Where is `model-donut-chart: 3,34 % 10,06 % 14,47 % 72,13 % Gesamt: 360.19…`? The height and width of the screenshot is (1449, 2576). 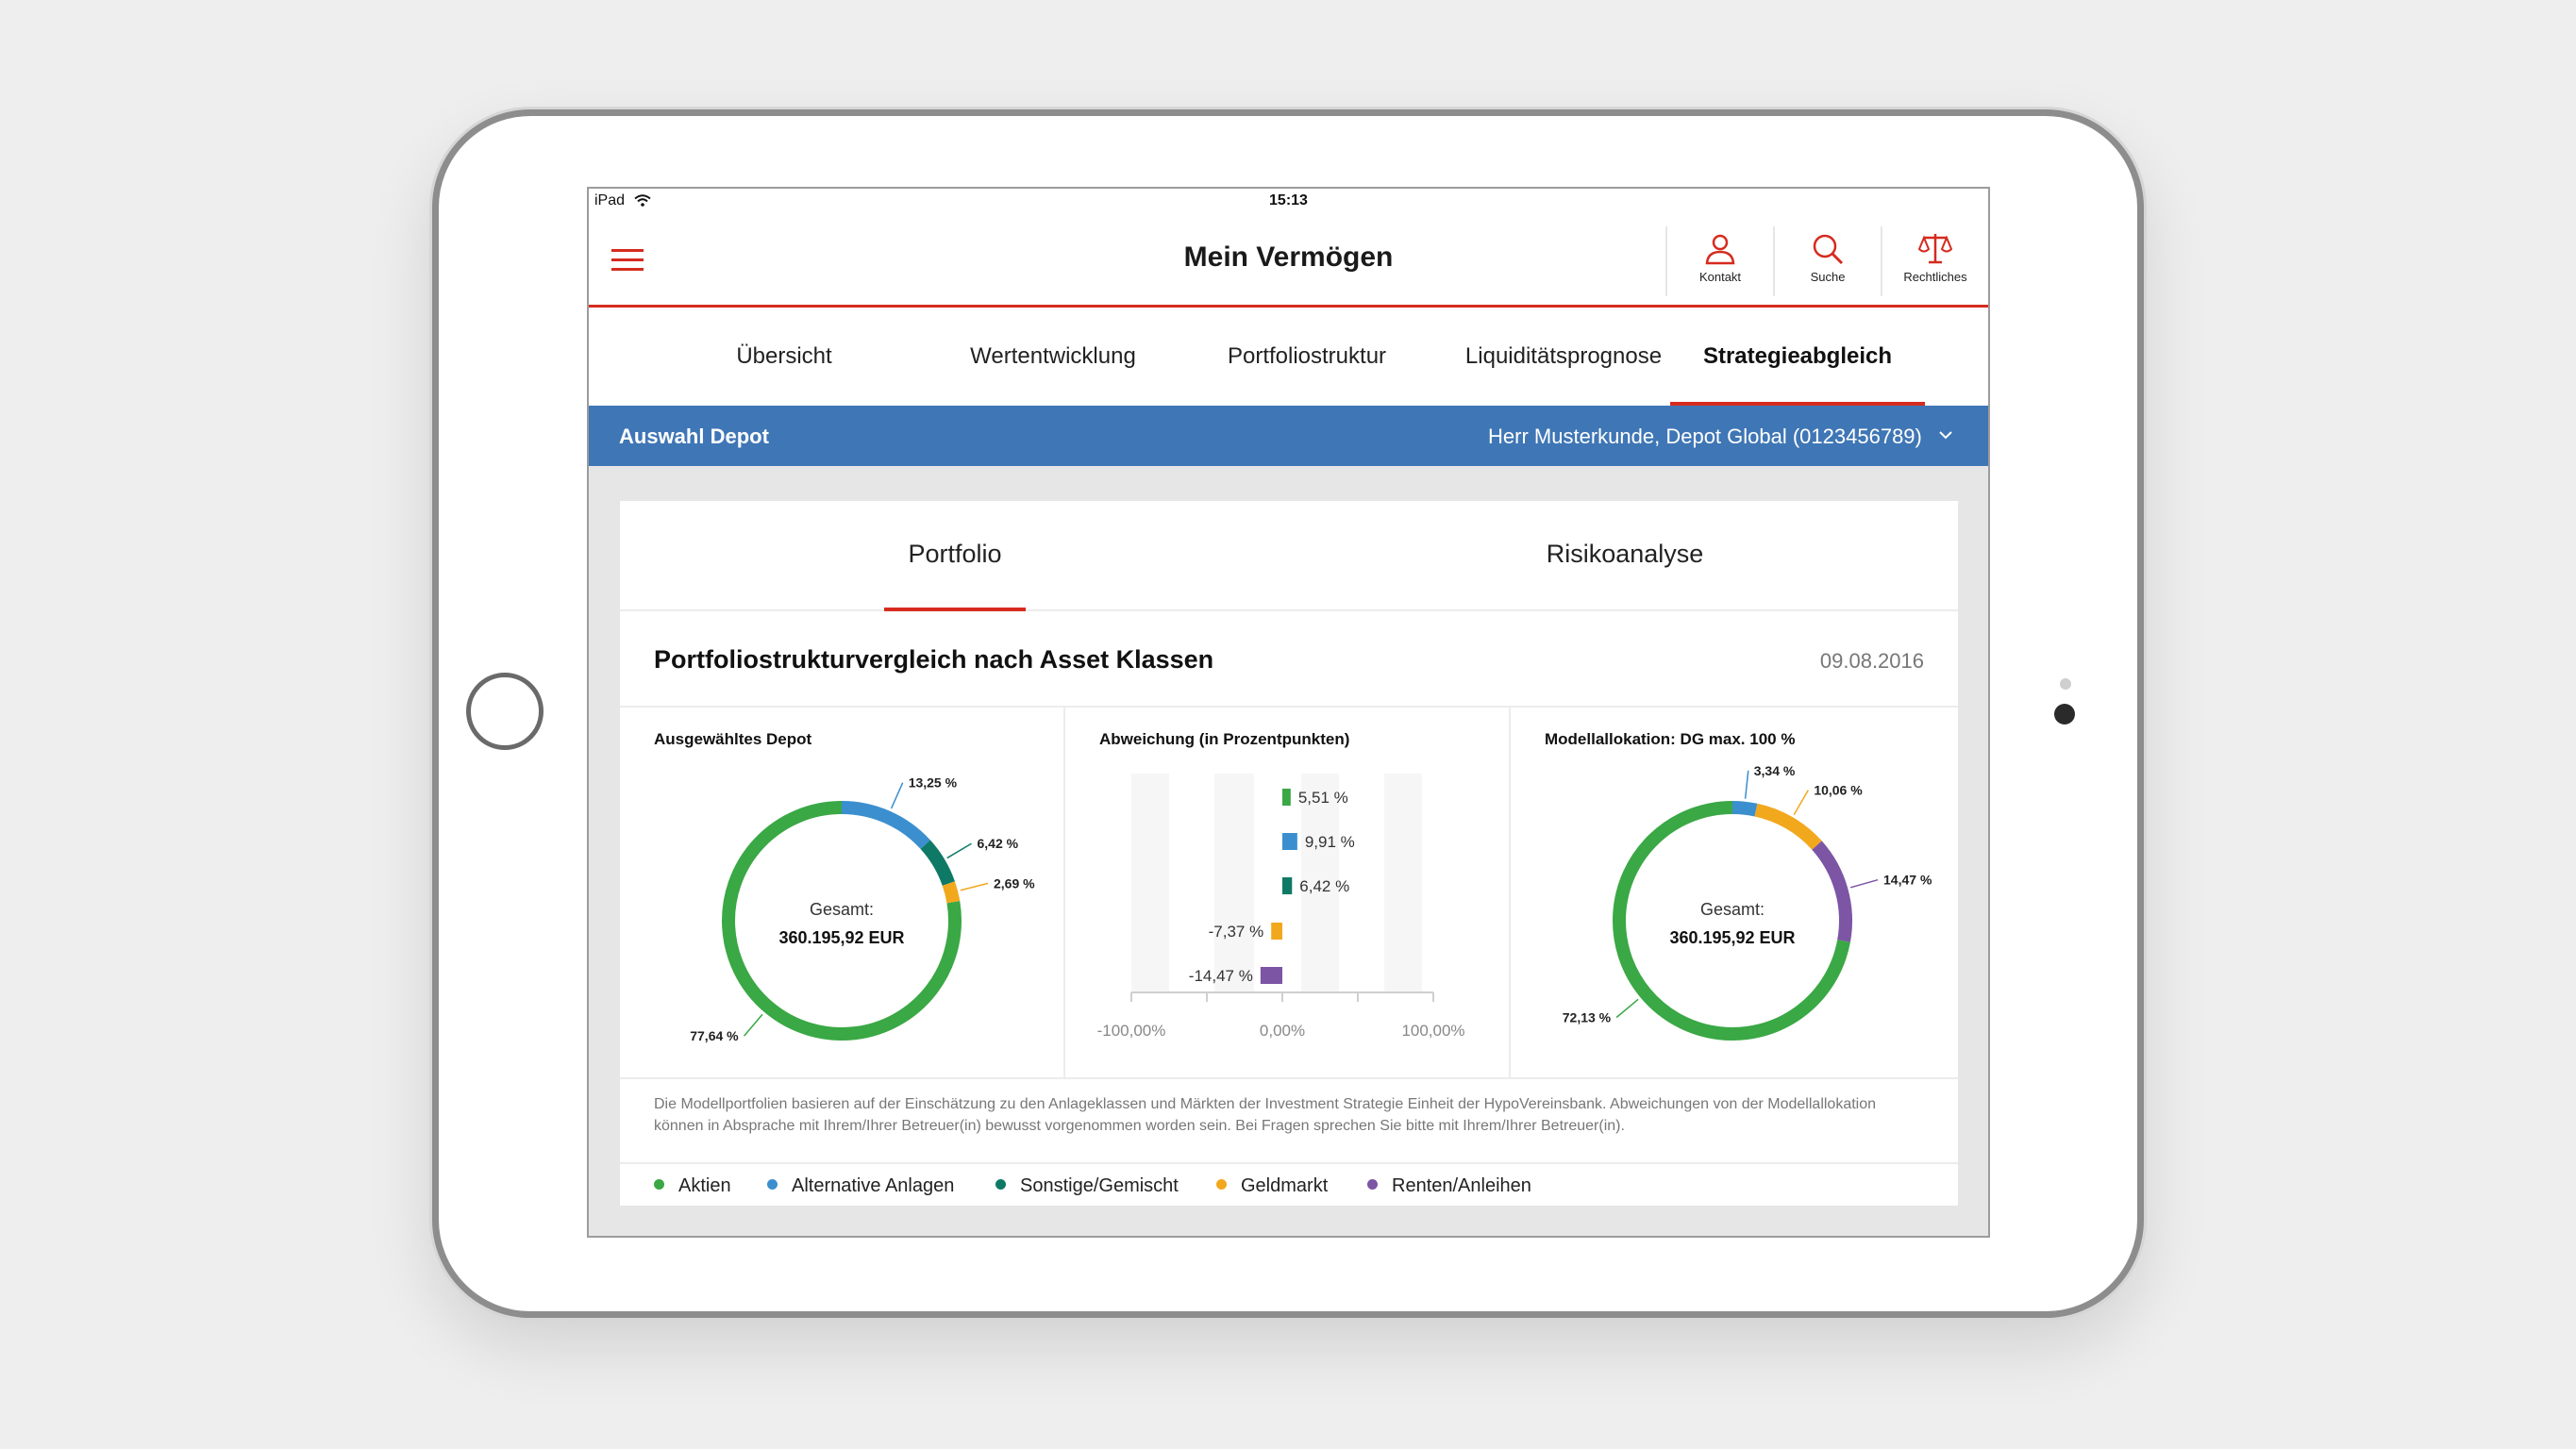
model-donut-chart: 3,34 % 10,06 % 14,47 % 72,13 % Gesamt: 360.19… is located at coordinates (1747, 902).